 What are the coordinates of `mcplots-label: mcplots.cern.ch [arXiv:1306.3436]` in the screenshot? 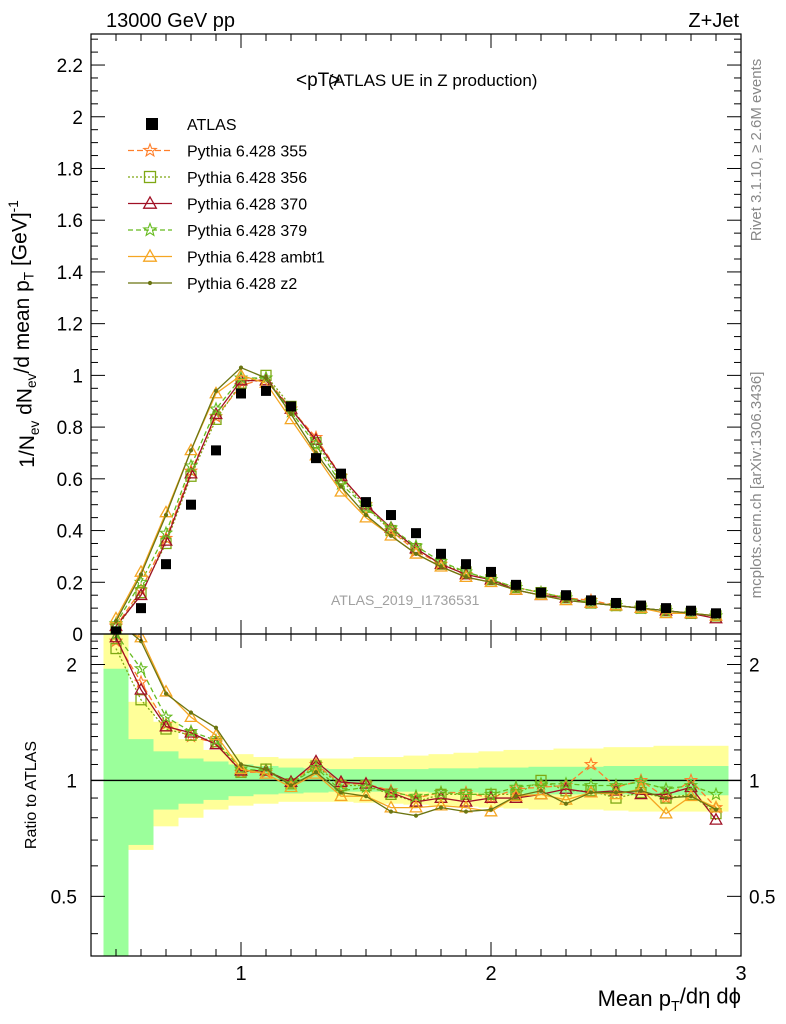 It's located at (756, 485).